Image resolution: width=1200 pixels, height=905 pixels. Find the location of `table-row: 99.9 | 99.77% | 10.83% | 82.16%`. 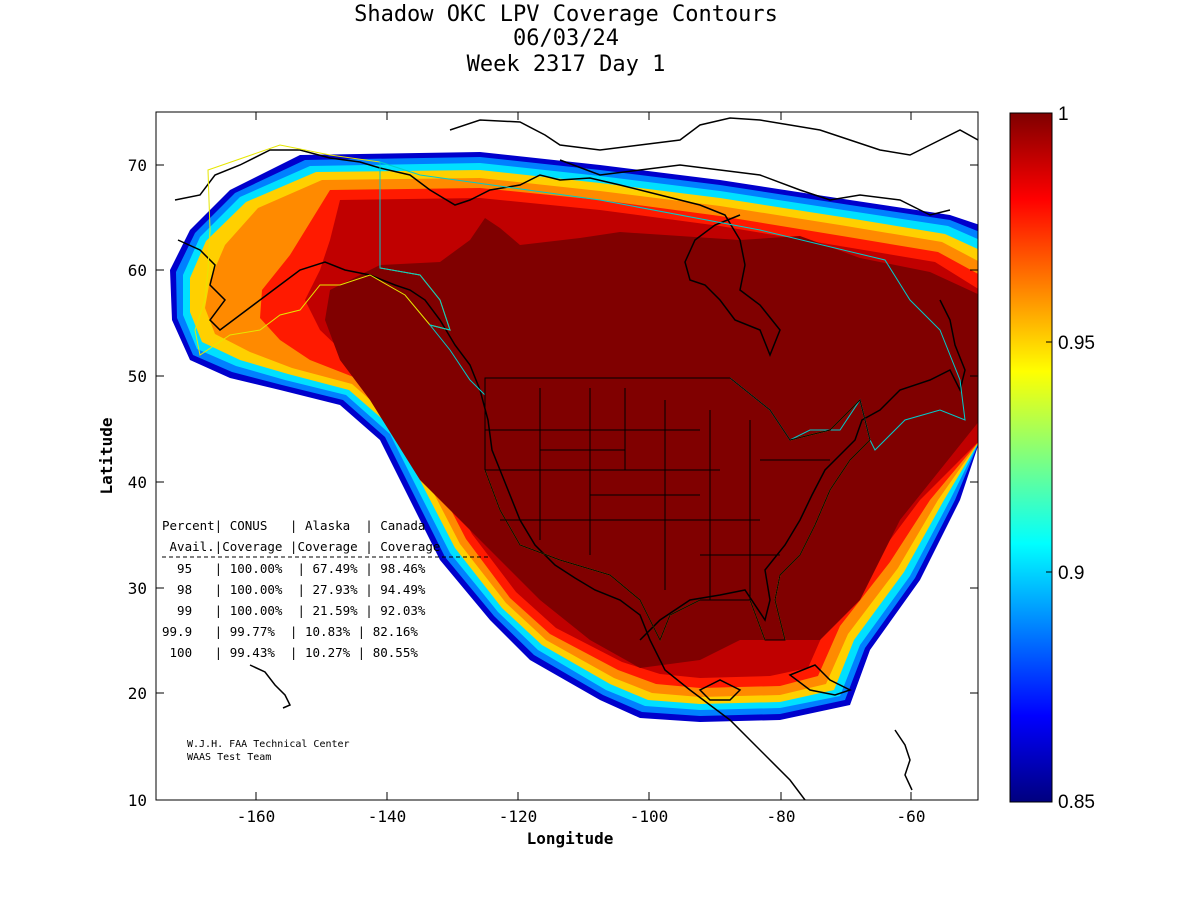

table-row: 99.9 | 99.77% | 10.83% | 82.16% is located at coordinates (290, 631).